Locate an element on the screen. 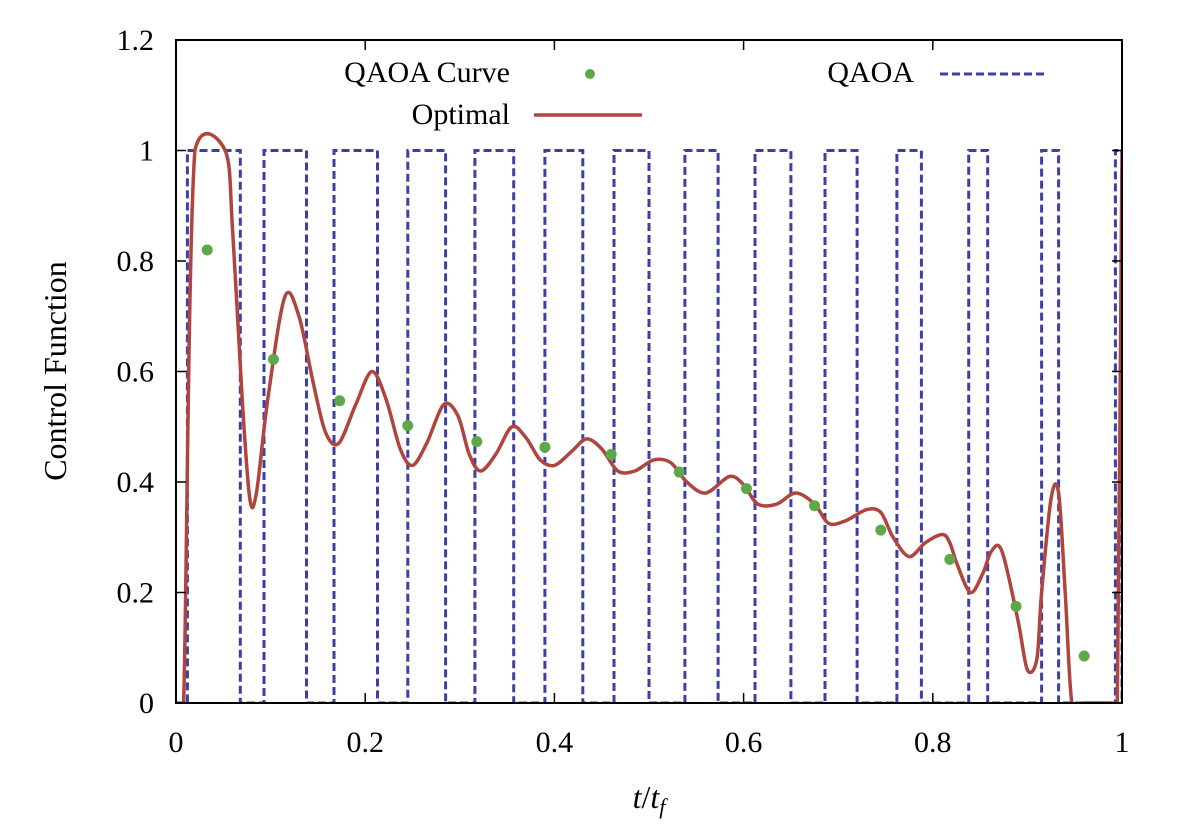 The image size is (1192, 836). x-tick-label: 0.6 is located at coordinates (744, 742).